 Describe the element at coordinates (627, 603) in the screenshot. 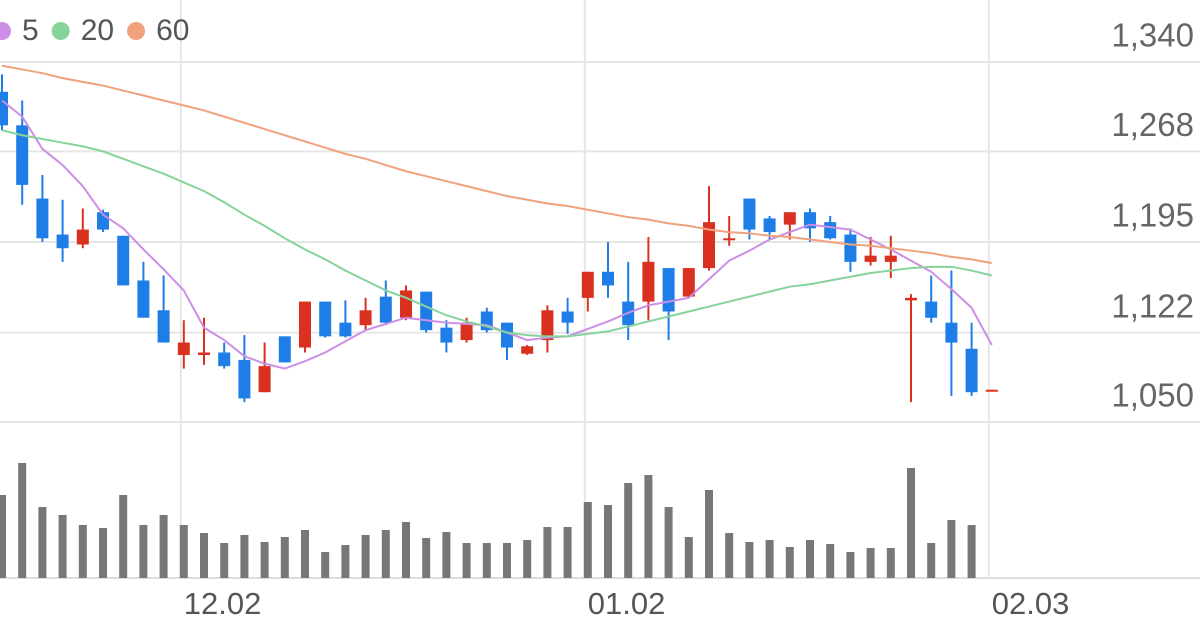

I see `x-tick-label: 01.02` at that location.